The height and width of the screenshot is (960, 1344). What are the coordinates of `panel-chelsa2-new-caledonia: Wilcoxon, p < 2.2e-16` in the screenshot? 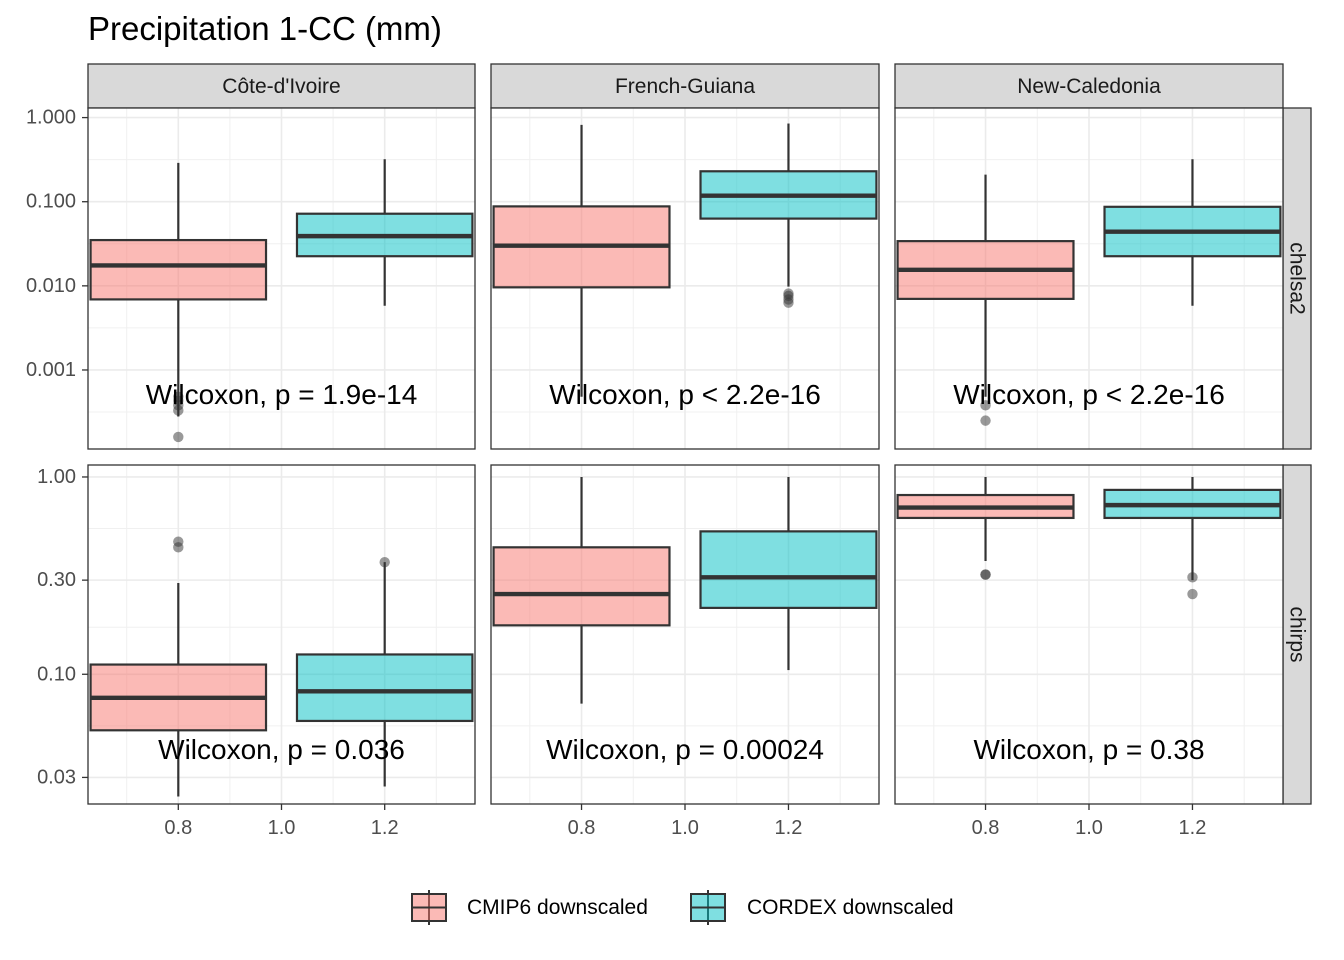 It's located at (1089, 278).